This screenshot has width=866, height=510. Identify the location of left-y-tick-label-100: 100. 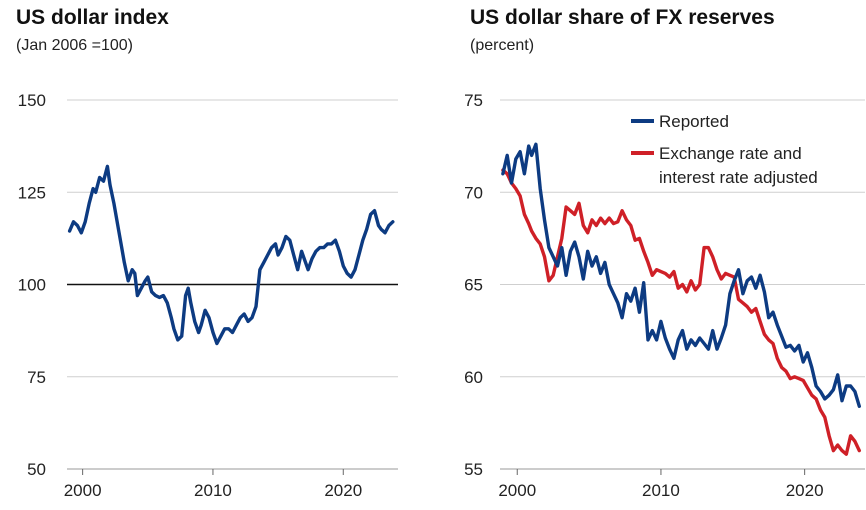
(32, 285).